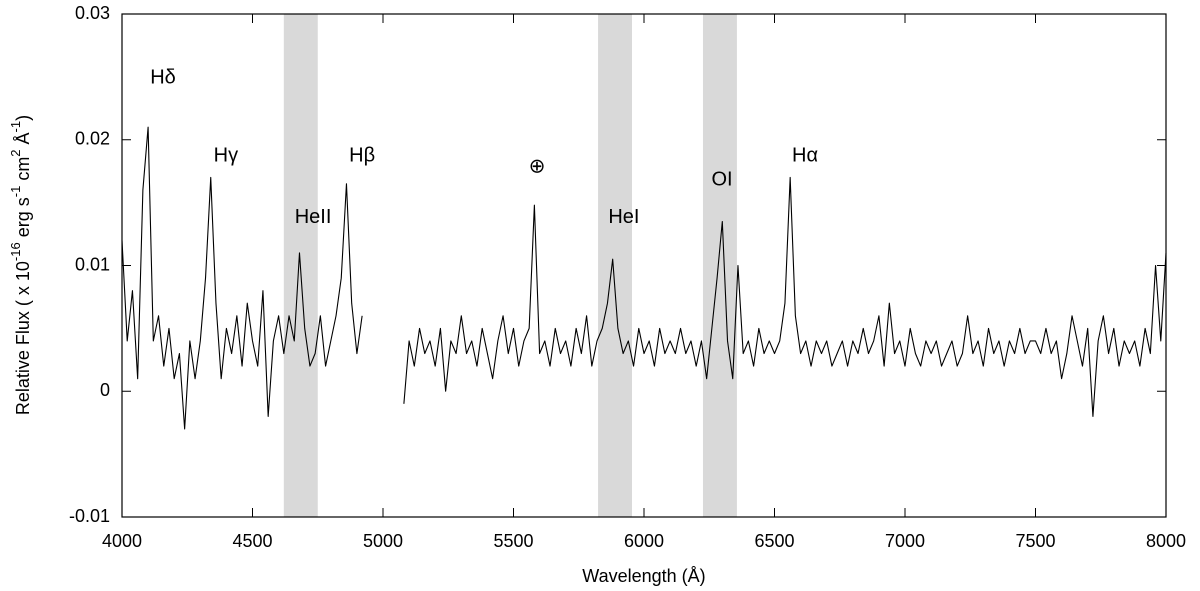  What do you see at coordinates (362, 155) in the screenshot?
I see `annotation: Hβ` at bounding box center [362, 155].